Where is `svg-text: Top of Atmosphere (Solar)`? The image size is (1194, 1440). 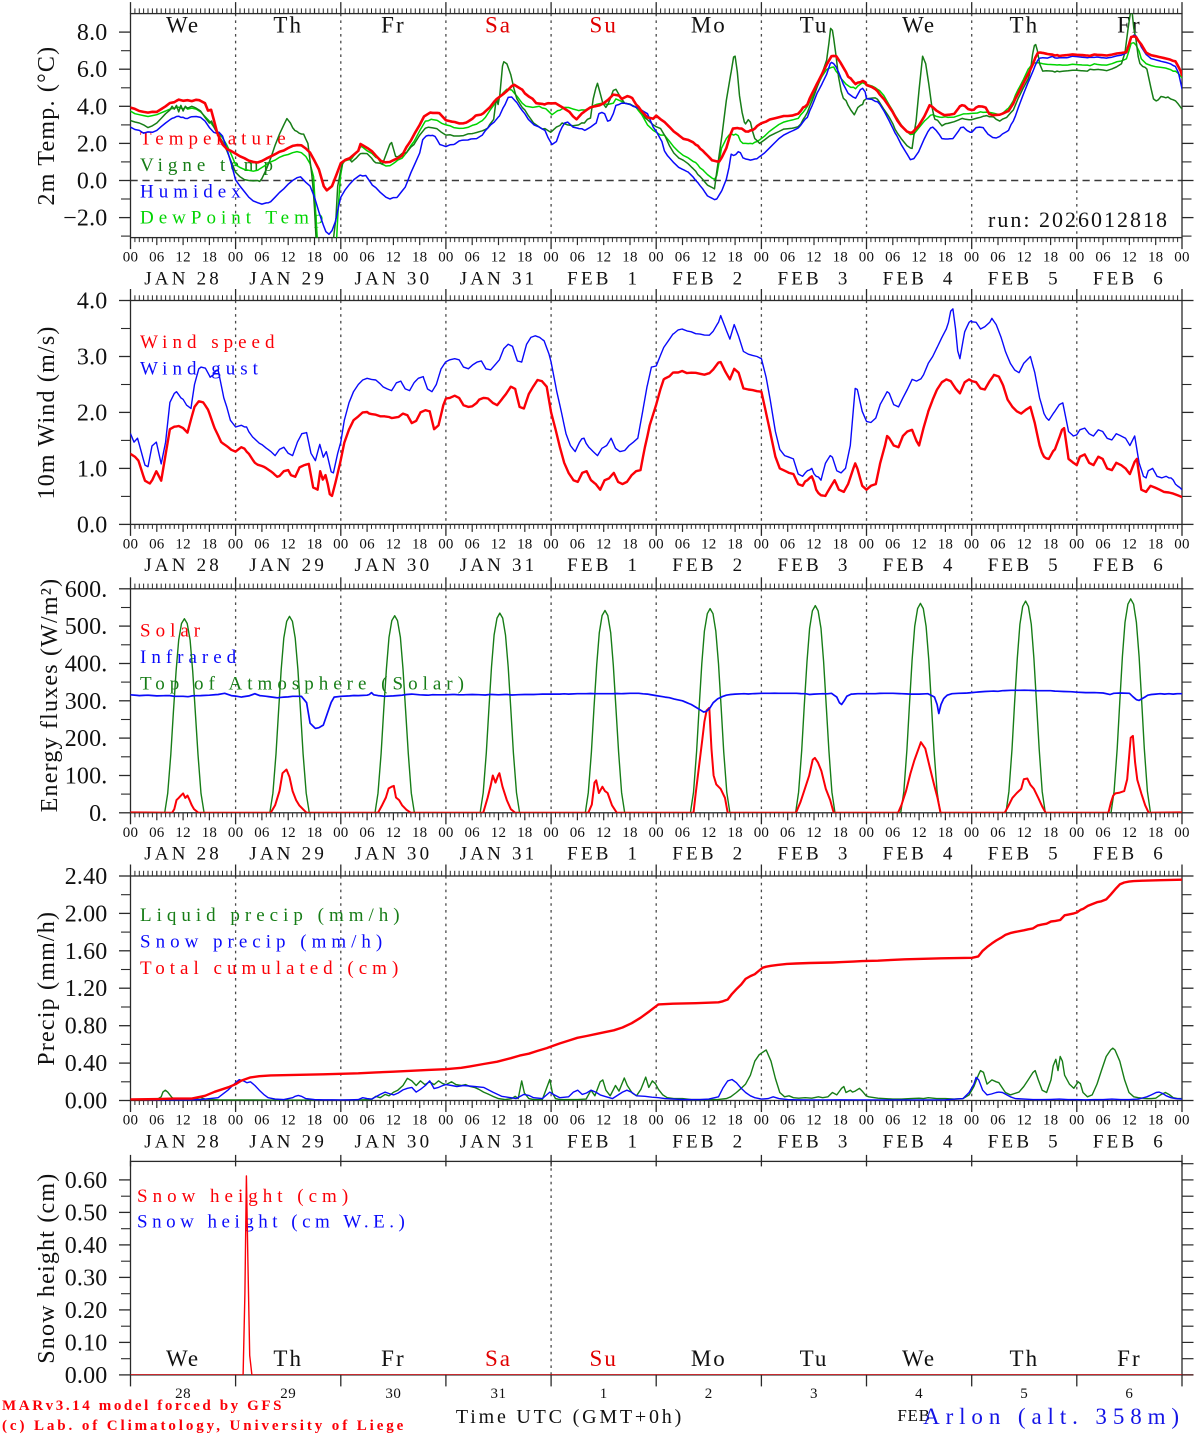
svg-text: Top of Atmosphere (Solar) is located at coordinates (304, 684).